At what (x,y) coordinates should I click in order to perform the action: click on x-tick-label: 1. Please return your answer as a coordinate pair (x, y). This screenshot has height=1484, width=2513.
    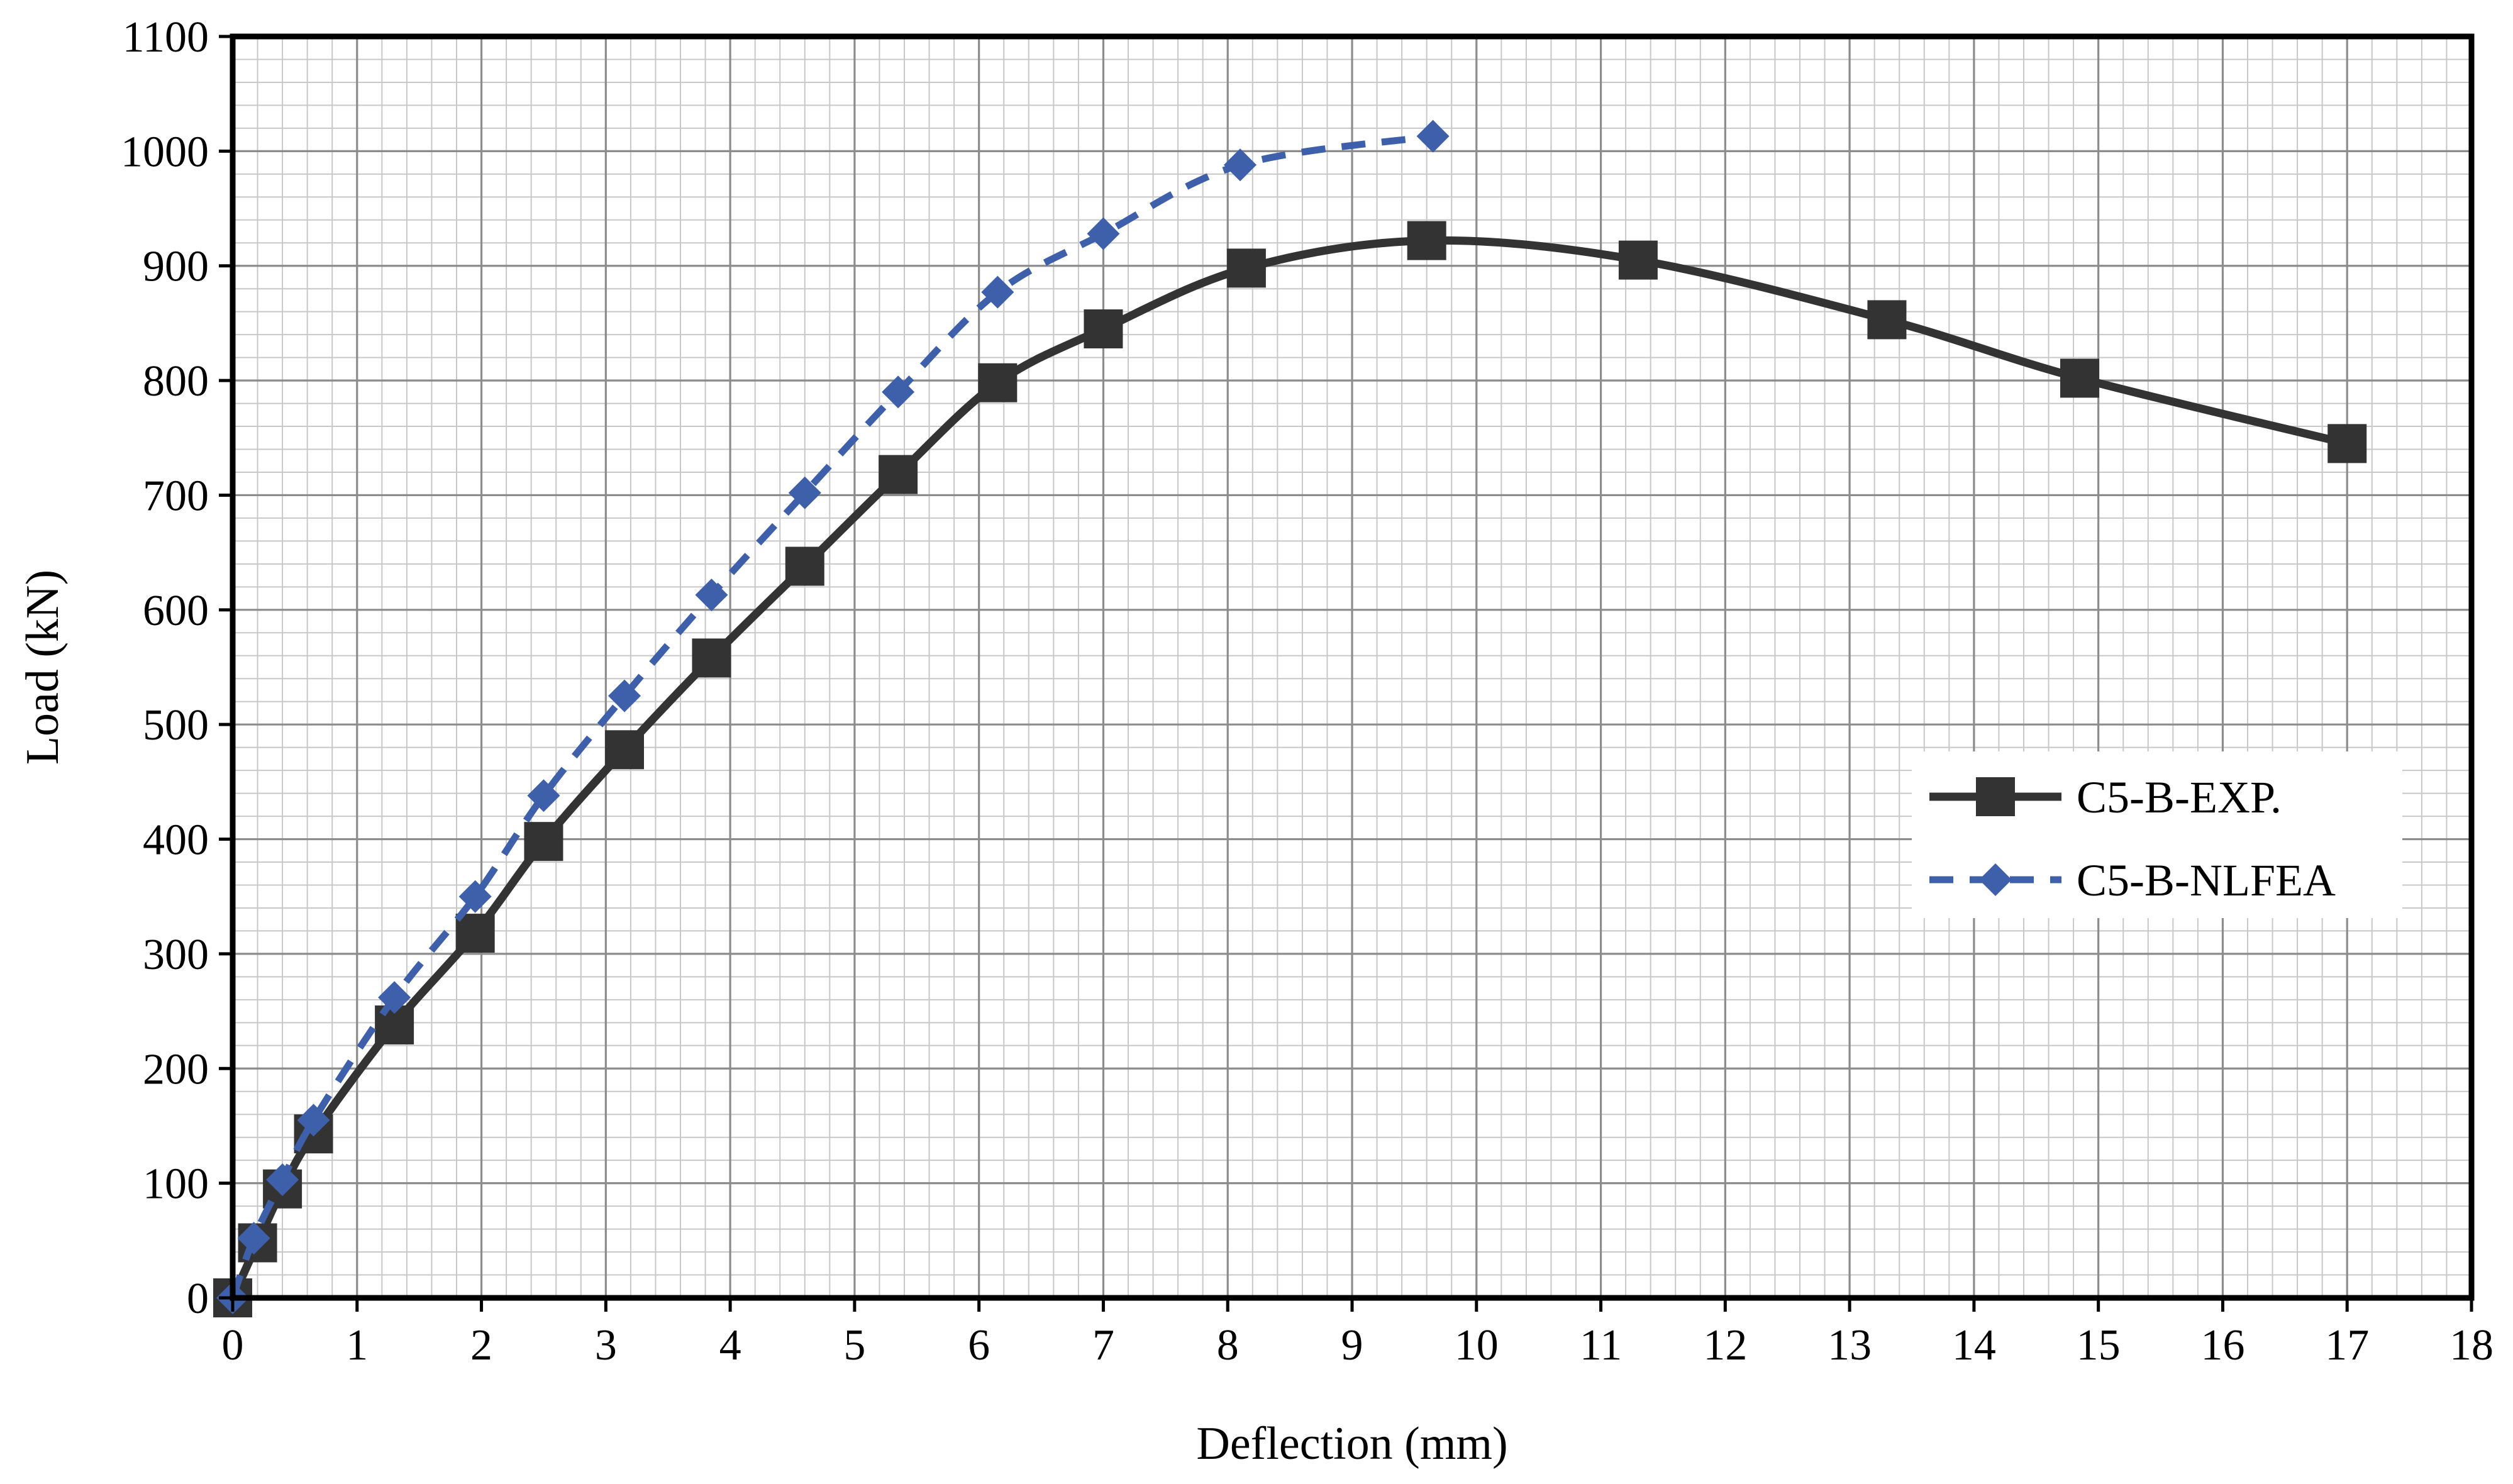
    Looking at the image, I should click on (357, 1345).